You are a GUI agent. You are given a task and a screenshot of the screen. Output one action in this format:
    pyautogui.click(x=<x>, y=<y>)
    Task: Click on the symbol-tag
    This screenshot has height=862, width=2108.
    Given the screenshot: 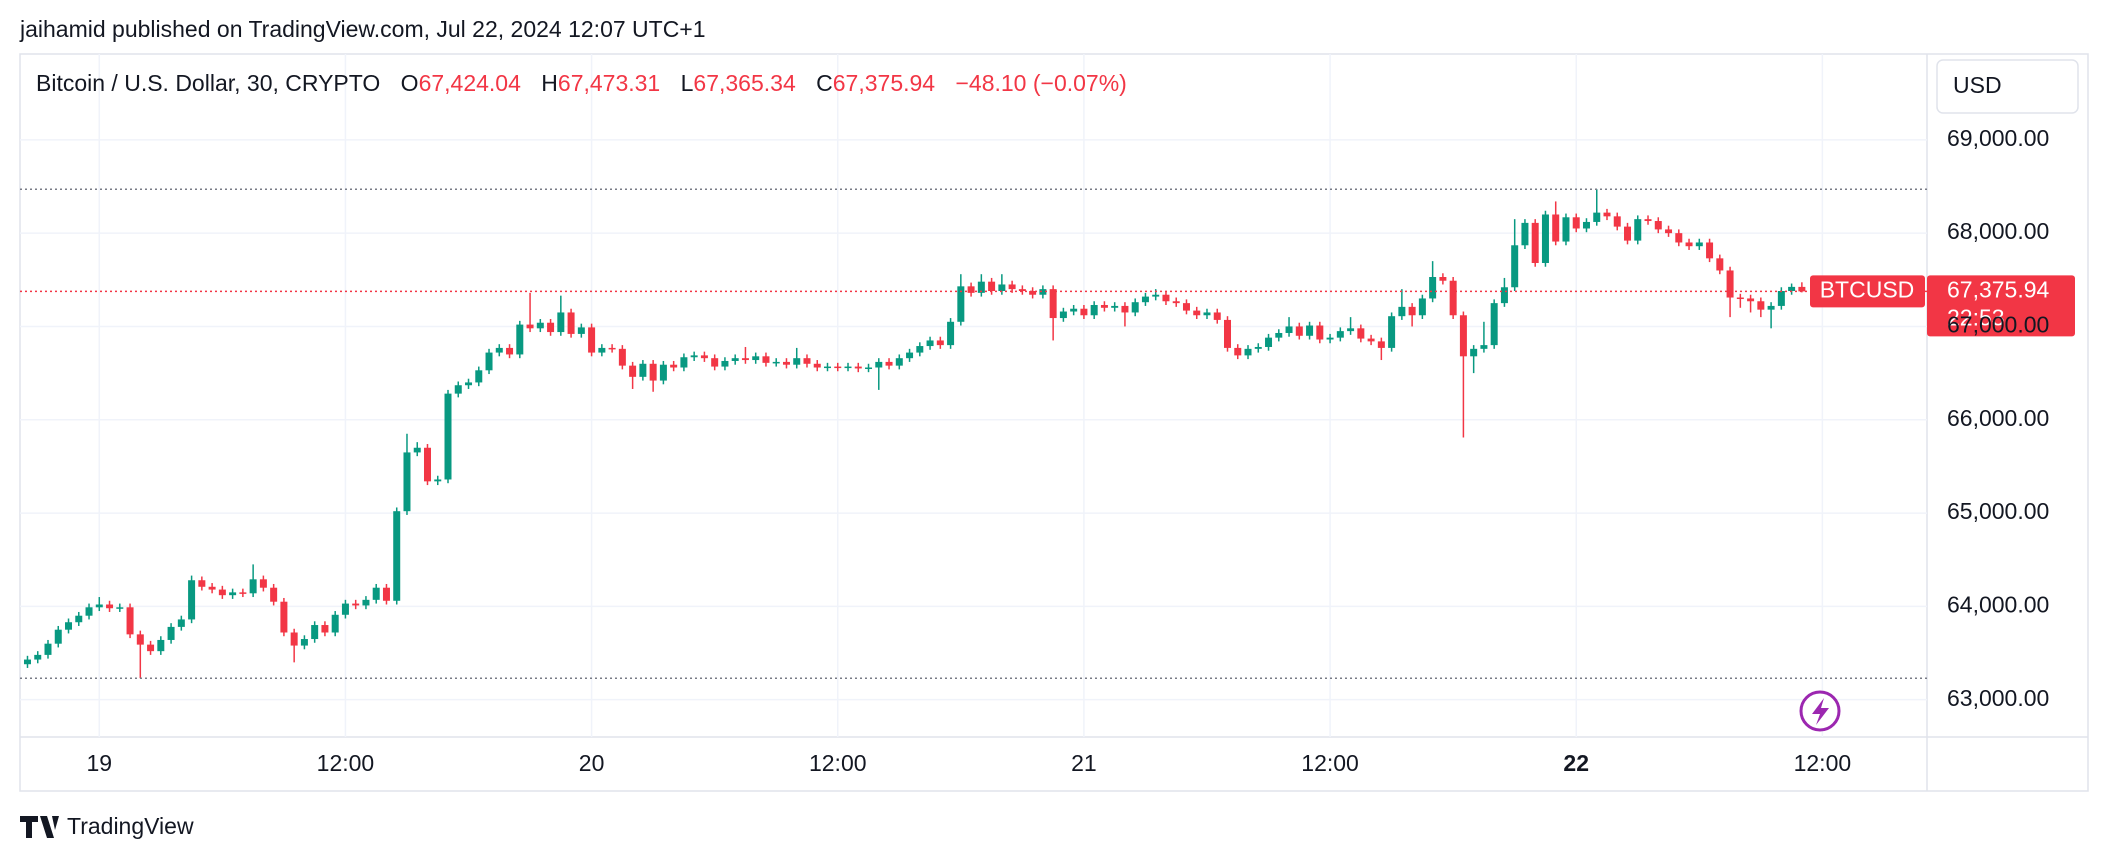 What is the action you would take?
    pyautogui.click(x=1867, y=291)
    